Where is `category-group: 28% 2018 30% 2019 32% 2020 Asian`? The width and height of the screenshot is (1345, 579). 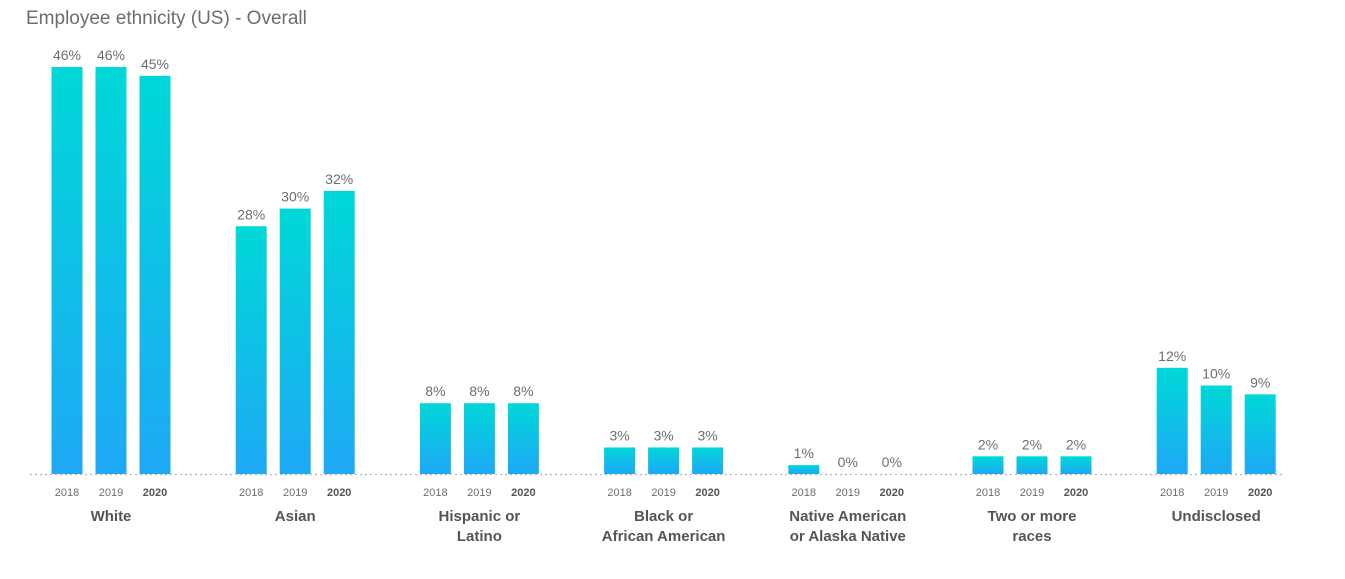
category-group: 28% 2018 30% 2019 32% 2020 Asian is located at coordinates (295, 348).